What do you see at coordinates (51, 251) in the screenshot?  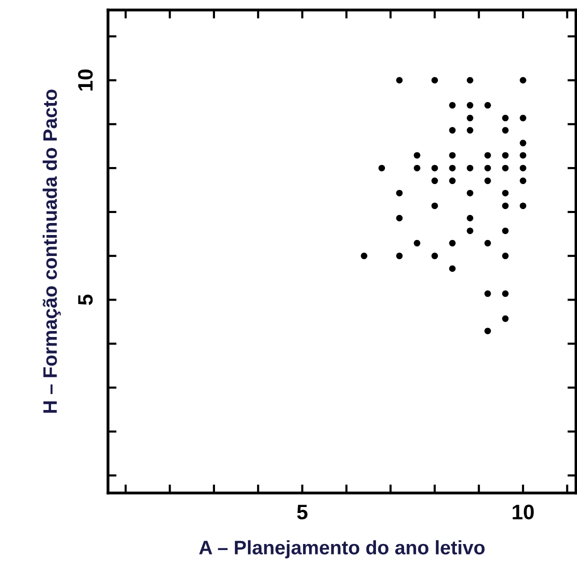 I see `y-axis-title: H – Formação continuada do Pacto` at bounding box center [51, 251].